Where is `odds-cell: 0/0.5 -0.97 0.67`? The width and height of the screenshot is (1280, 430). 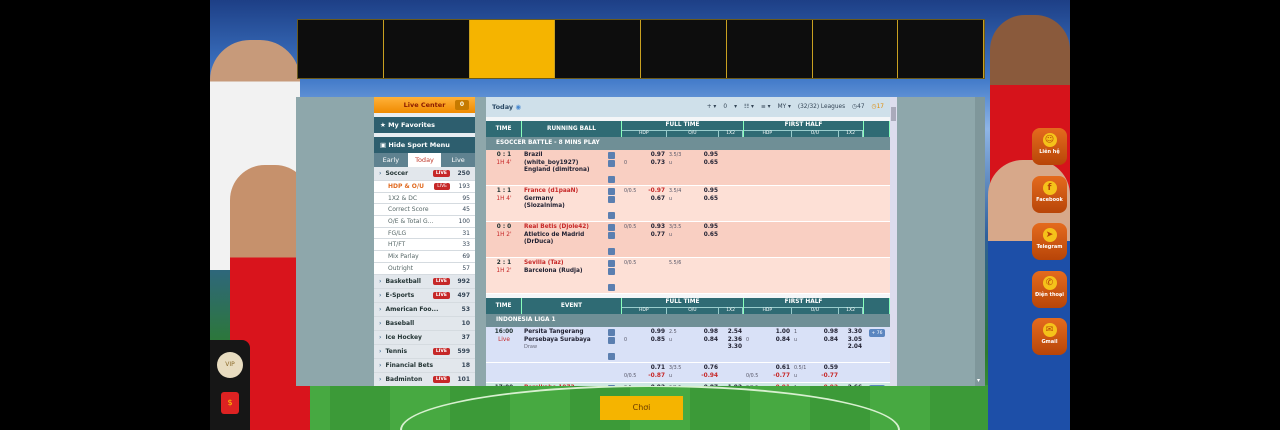 odds-cell: 0/0.5 -0.97 0.67 is located at coordinates (644, 203).